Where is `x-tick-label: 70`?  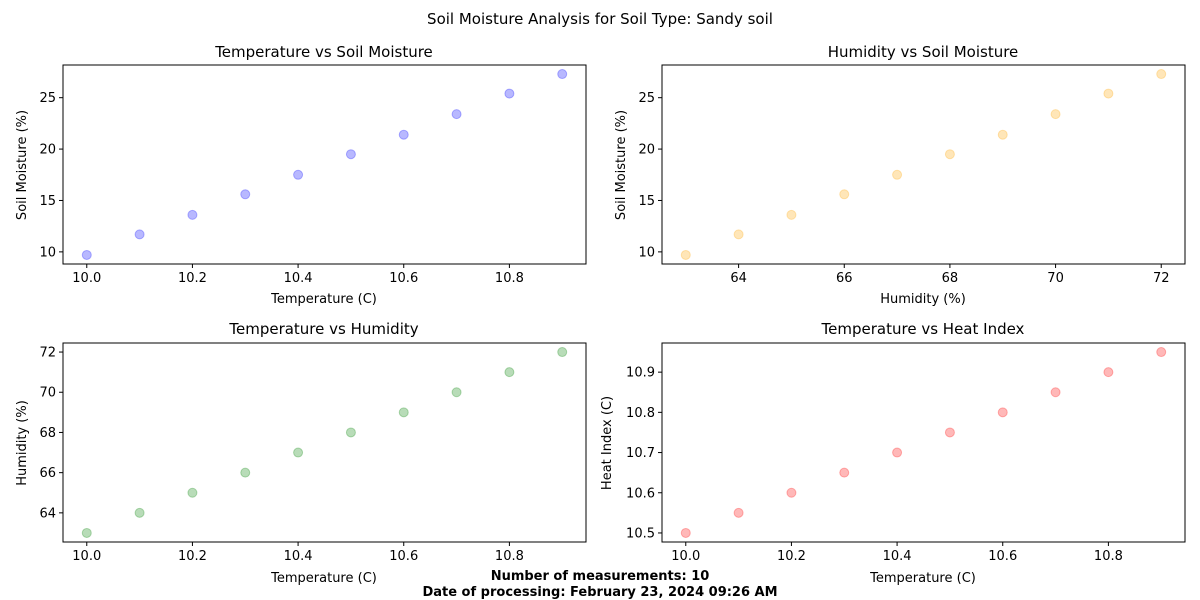
x-tick-label: 70 is located at coordinates (1055, 278).